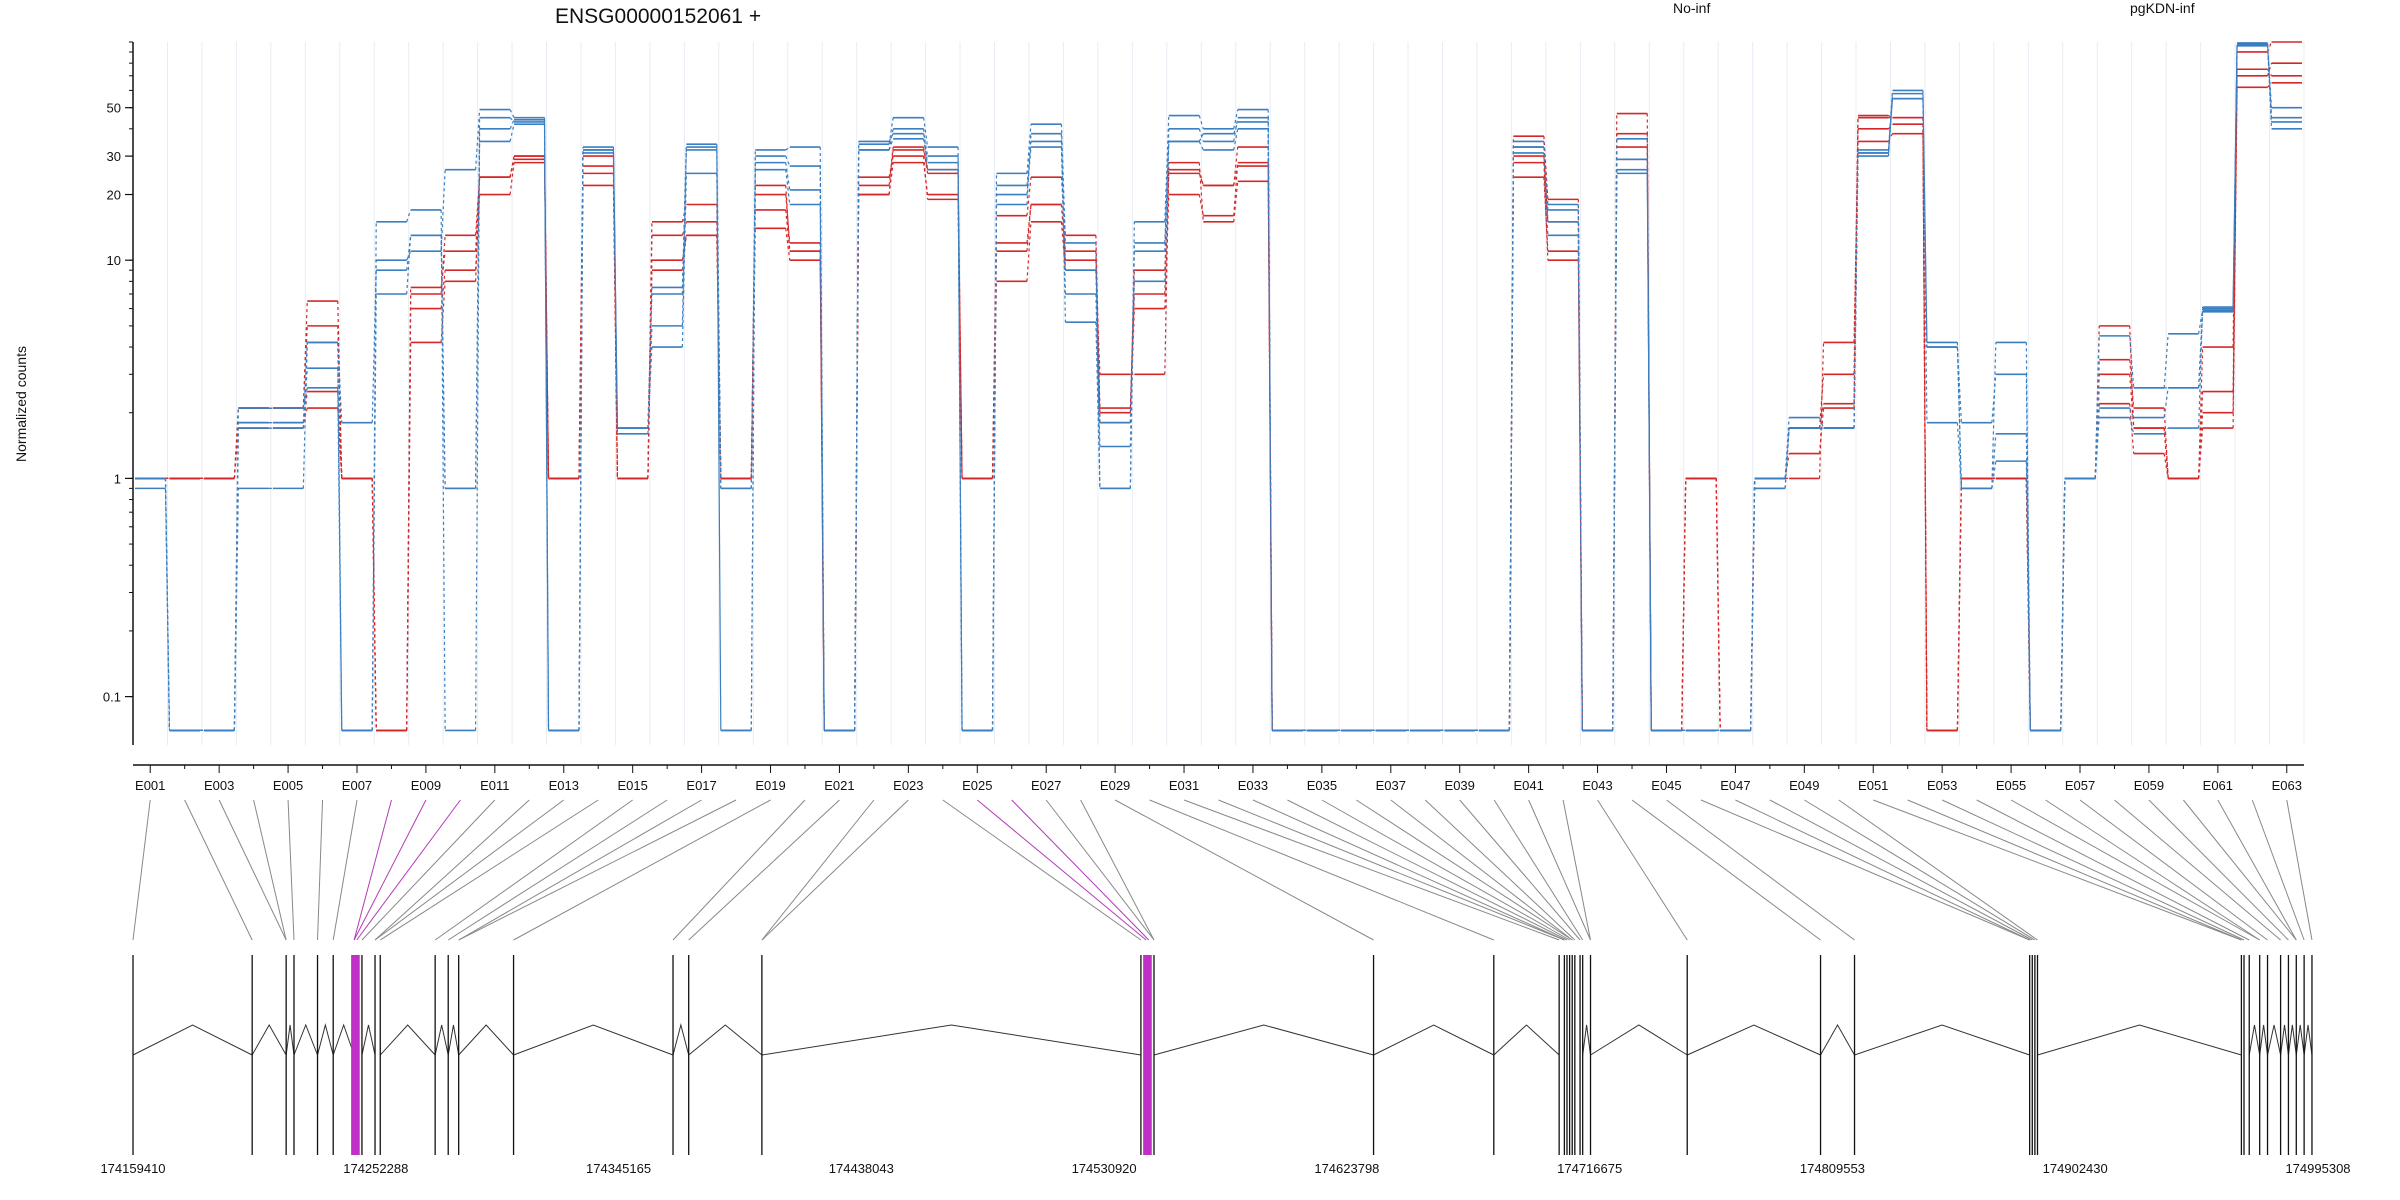 This screenshot has width=2400, height=1200. What do you see at coordinates (375, 1168) in the screenshot?
I see `genomic-tick-label: 174252288` at bounding box center [375, 1168].